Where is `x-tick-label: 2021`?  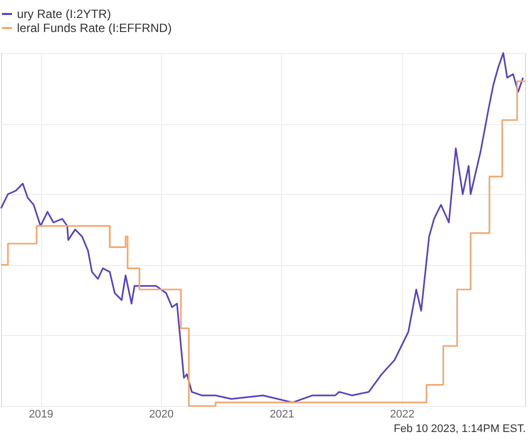 x-tick-label: 2021 is located at coordinates (282, 414).